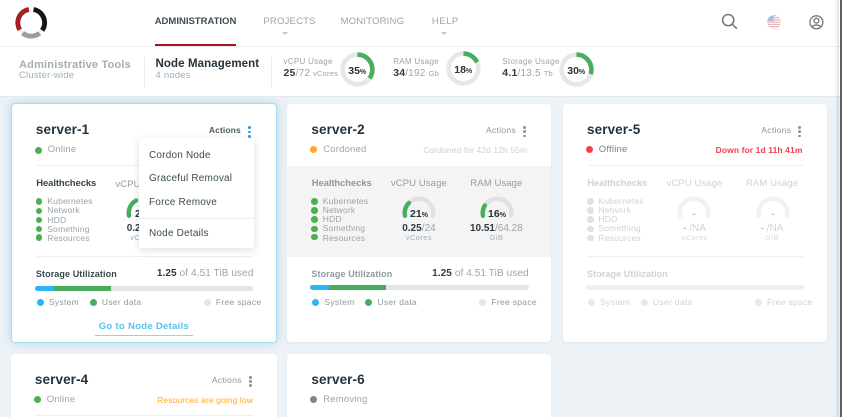 The width and height of the screenshot is (842, 417). Describe the element at coordinates (576, 71) in the screenshot. I see `svg-text: 30%` at that location.